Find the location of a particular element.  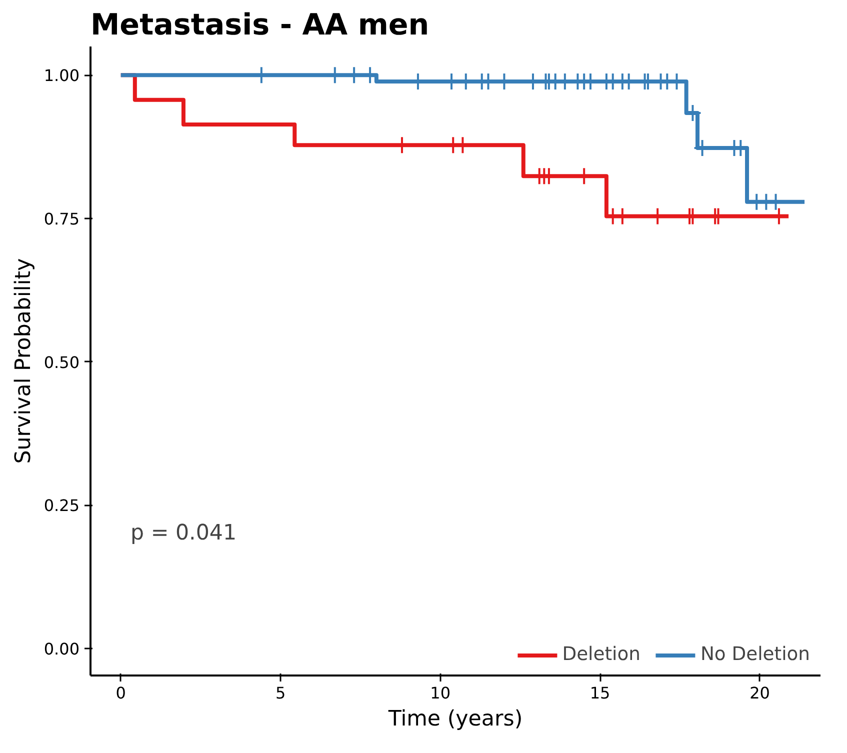

legend-label: No Deletion is located at coordinates (755, 654).